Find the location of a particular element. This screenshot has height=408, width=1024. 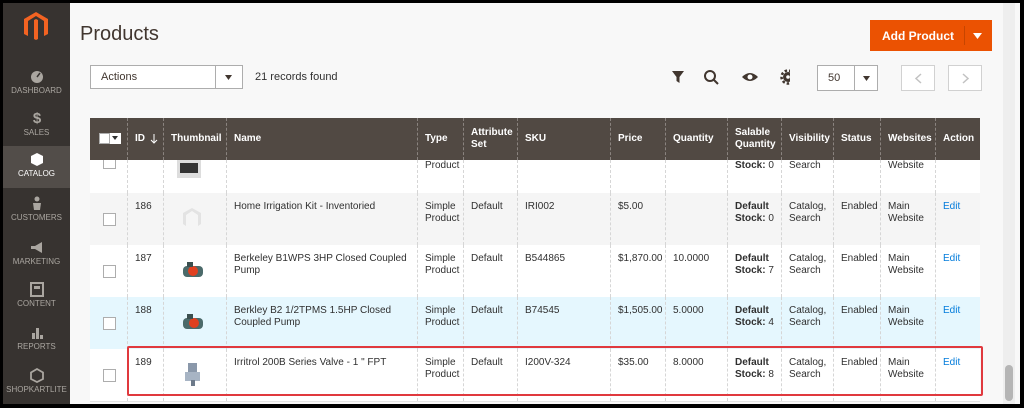

nav-icon: $ is located at coordinates (36, 118).